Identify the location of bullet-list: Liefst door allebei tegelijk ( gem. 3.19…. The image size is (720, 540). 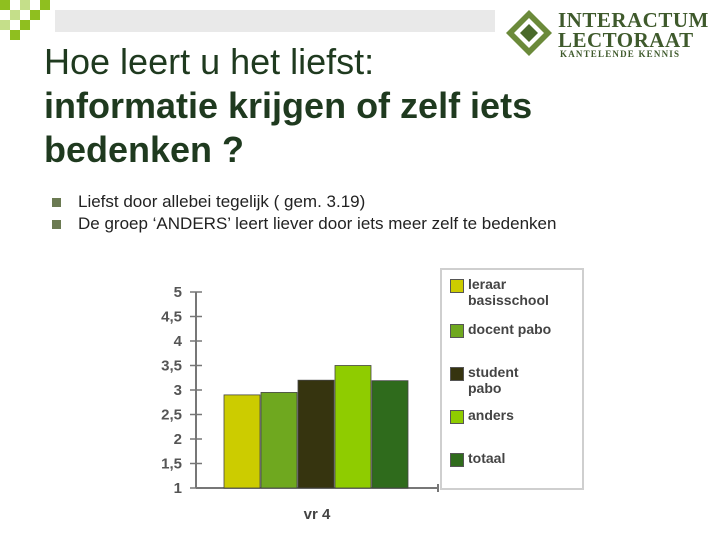
(320, 214).